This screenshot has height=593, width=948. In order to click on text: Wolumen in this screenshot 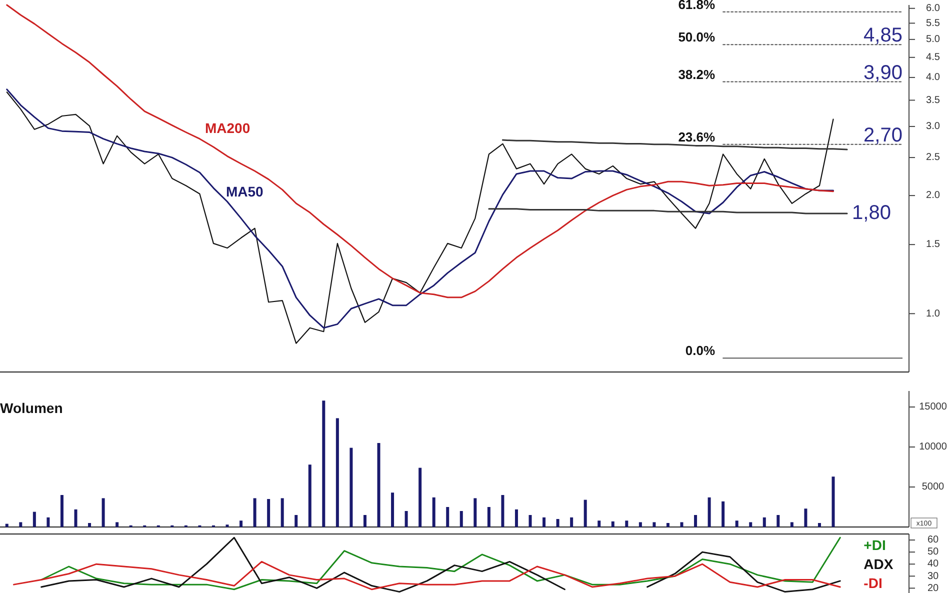, I will do `click(31, 408)`.